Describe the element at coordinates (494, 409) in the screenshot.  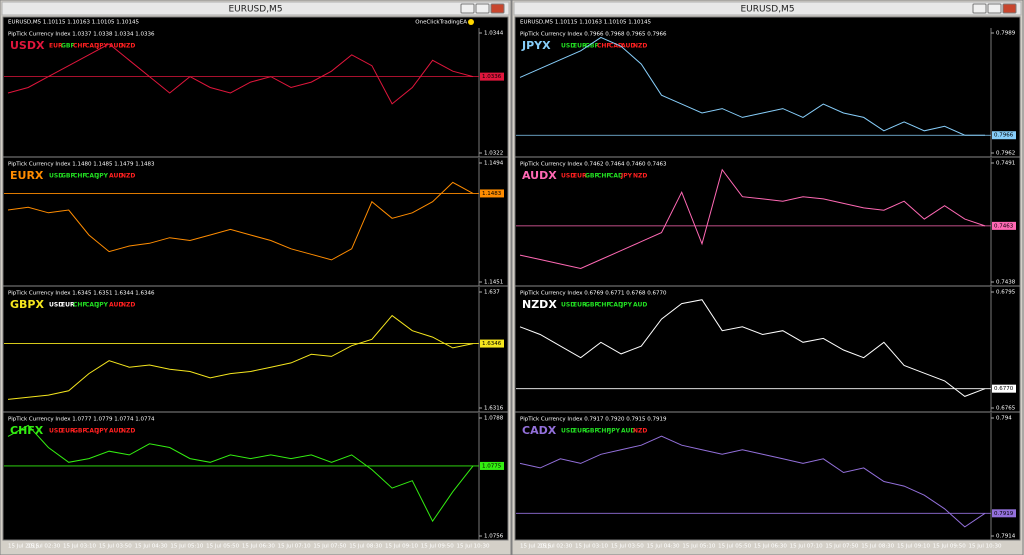
I see `y-tick-label: 1.6316` at that location.